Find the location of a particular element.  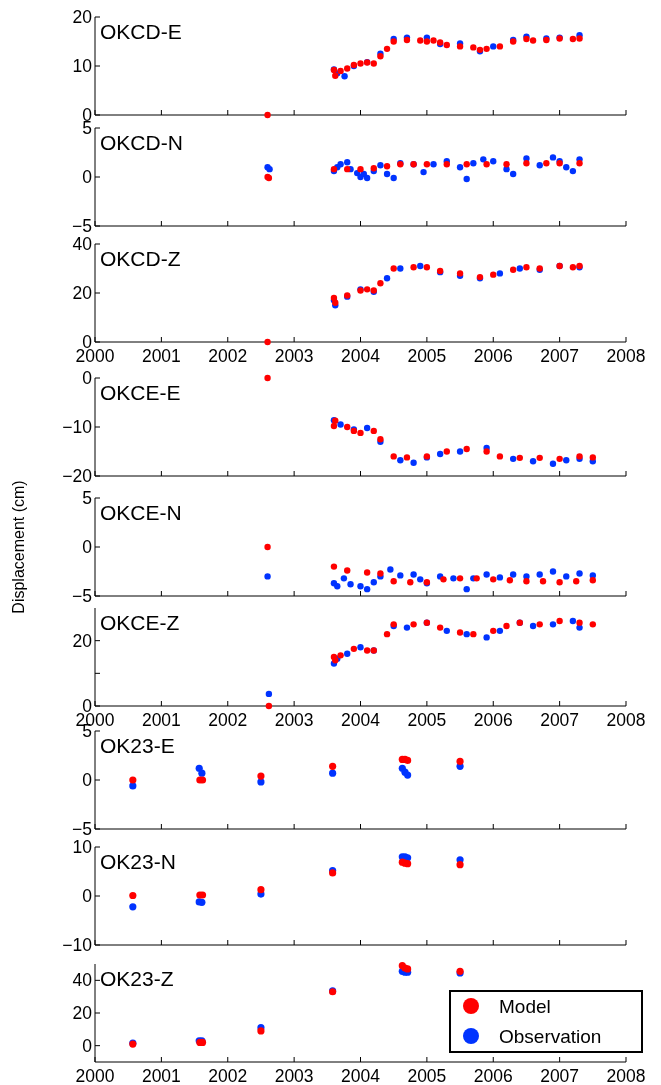

legend-label: Observation is located at coordinates (550, 1036).